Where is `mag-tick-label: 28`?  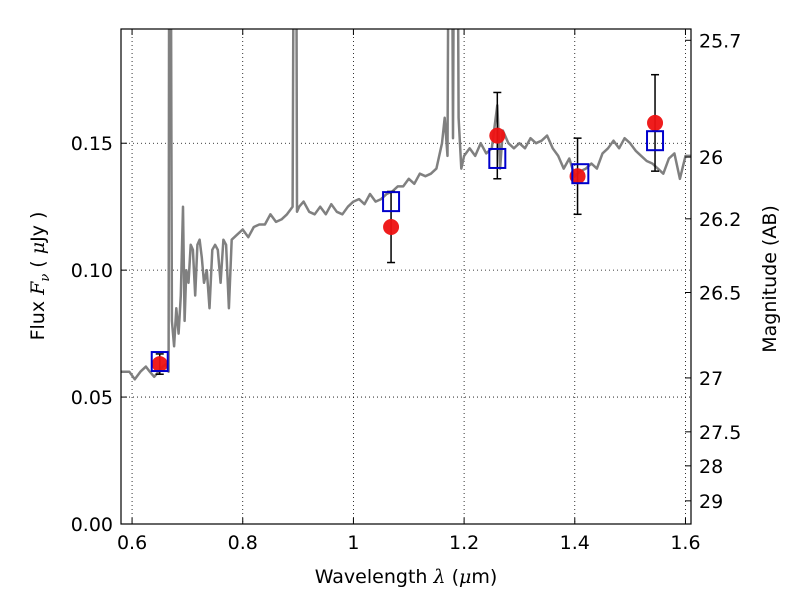
mag-tick-label: 28 is located at coordinates (711, 467).